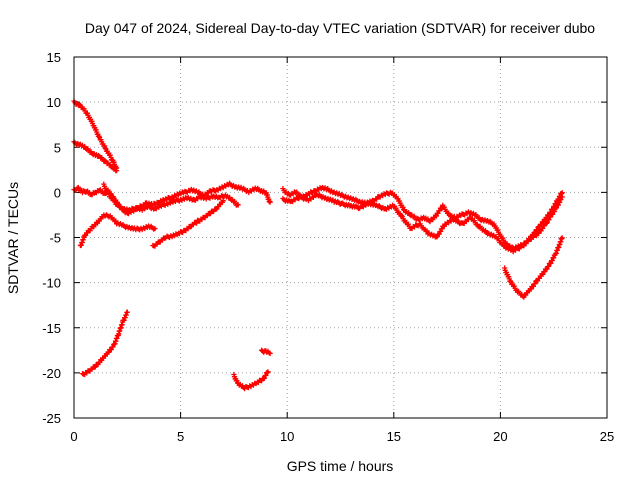 This screenshot has width=640, height=480. What do you see at coordinates (54, 57) in the screenshot?
I see `y-tick-label: 15` at bounding box center [54, 57].